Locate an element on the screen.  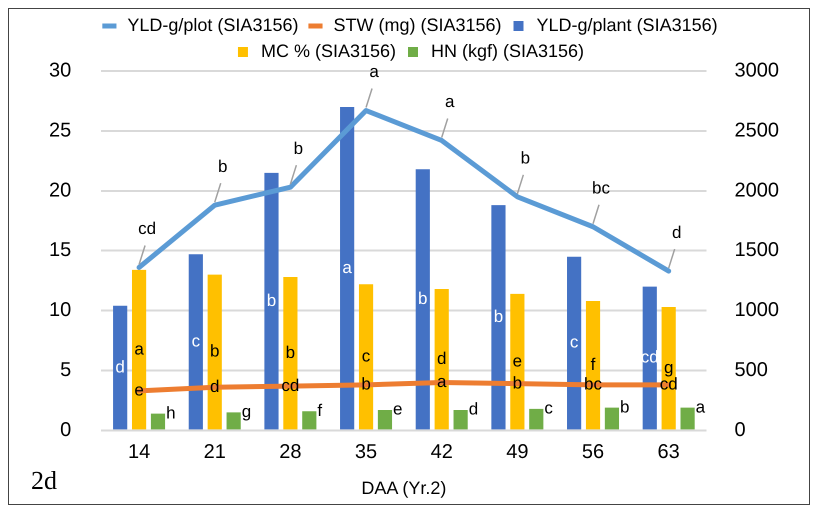
data-label: h is located at coordinates (171, 412).